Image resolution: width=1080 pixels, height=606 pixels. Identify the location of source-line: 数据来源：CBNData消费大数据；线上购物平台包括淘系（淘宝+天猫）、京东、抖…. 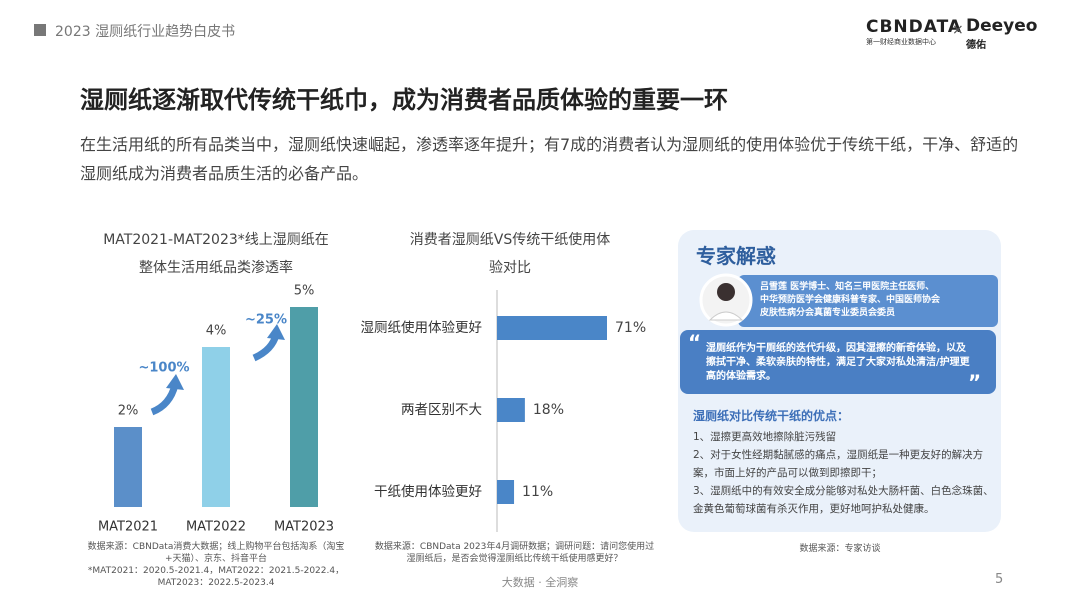
(216, 553).